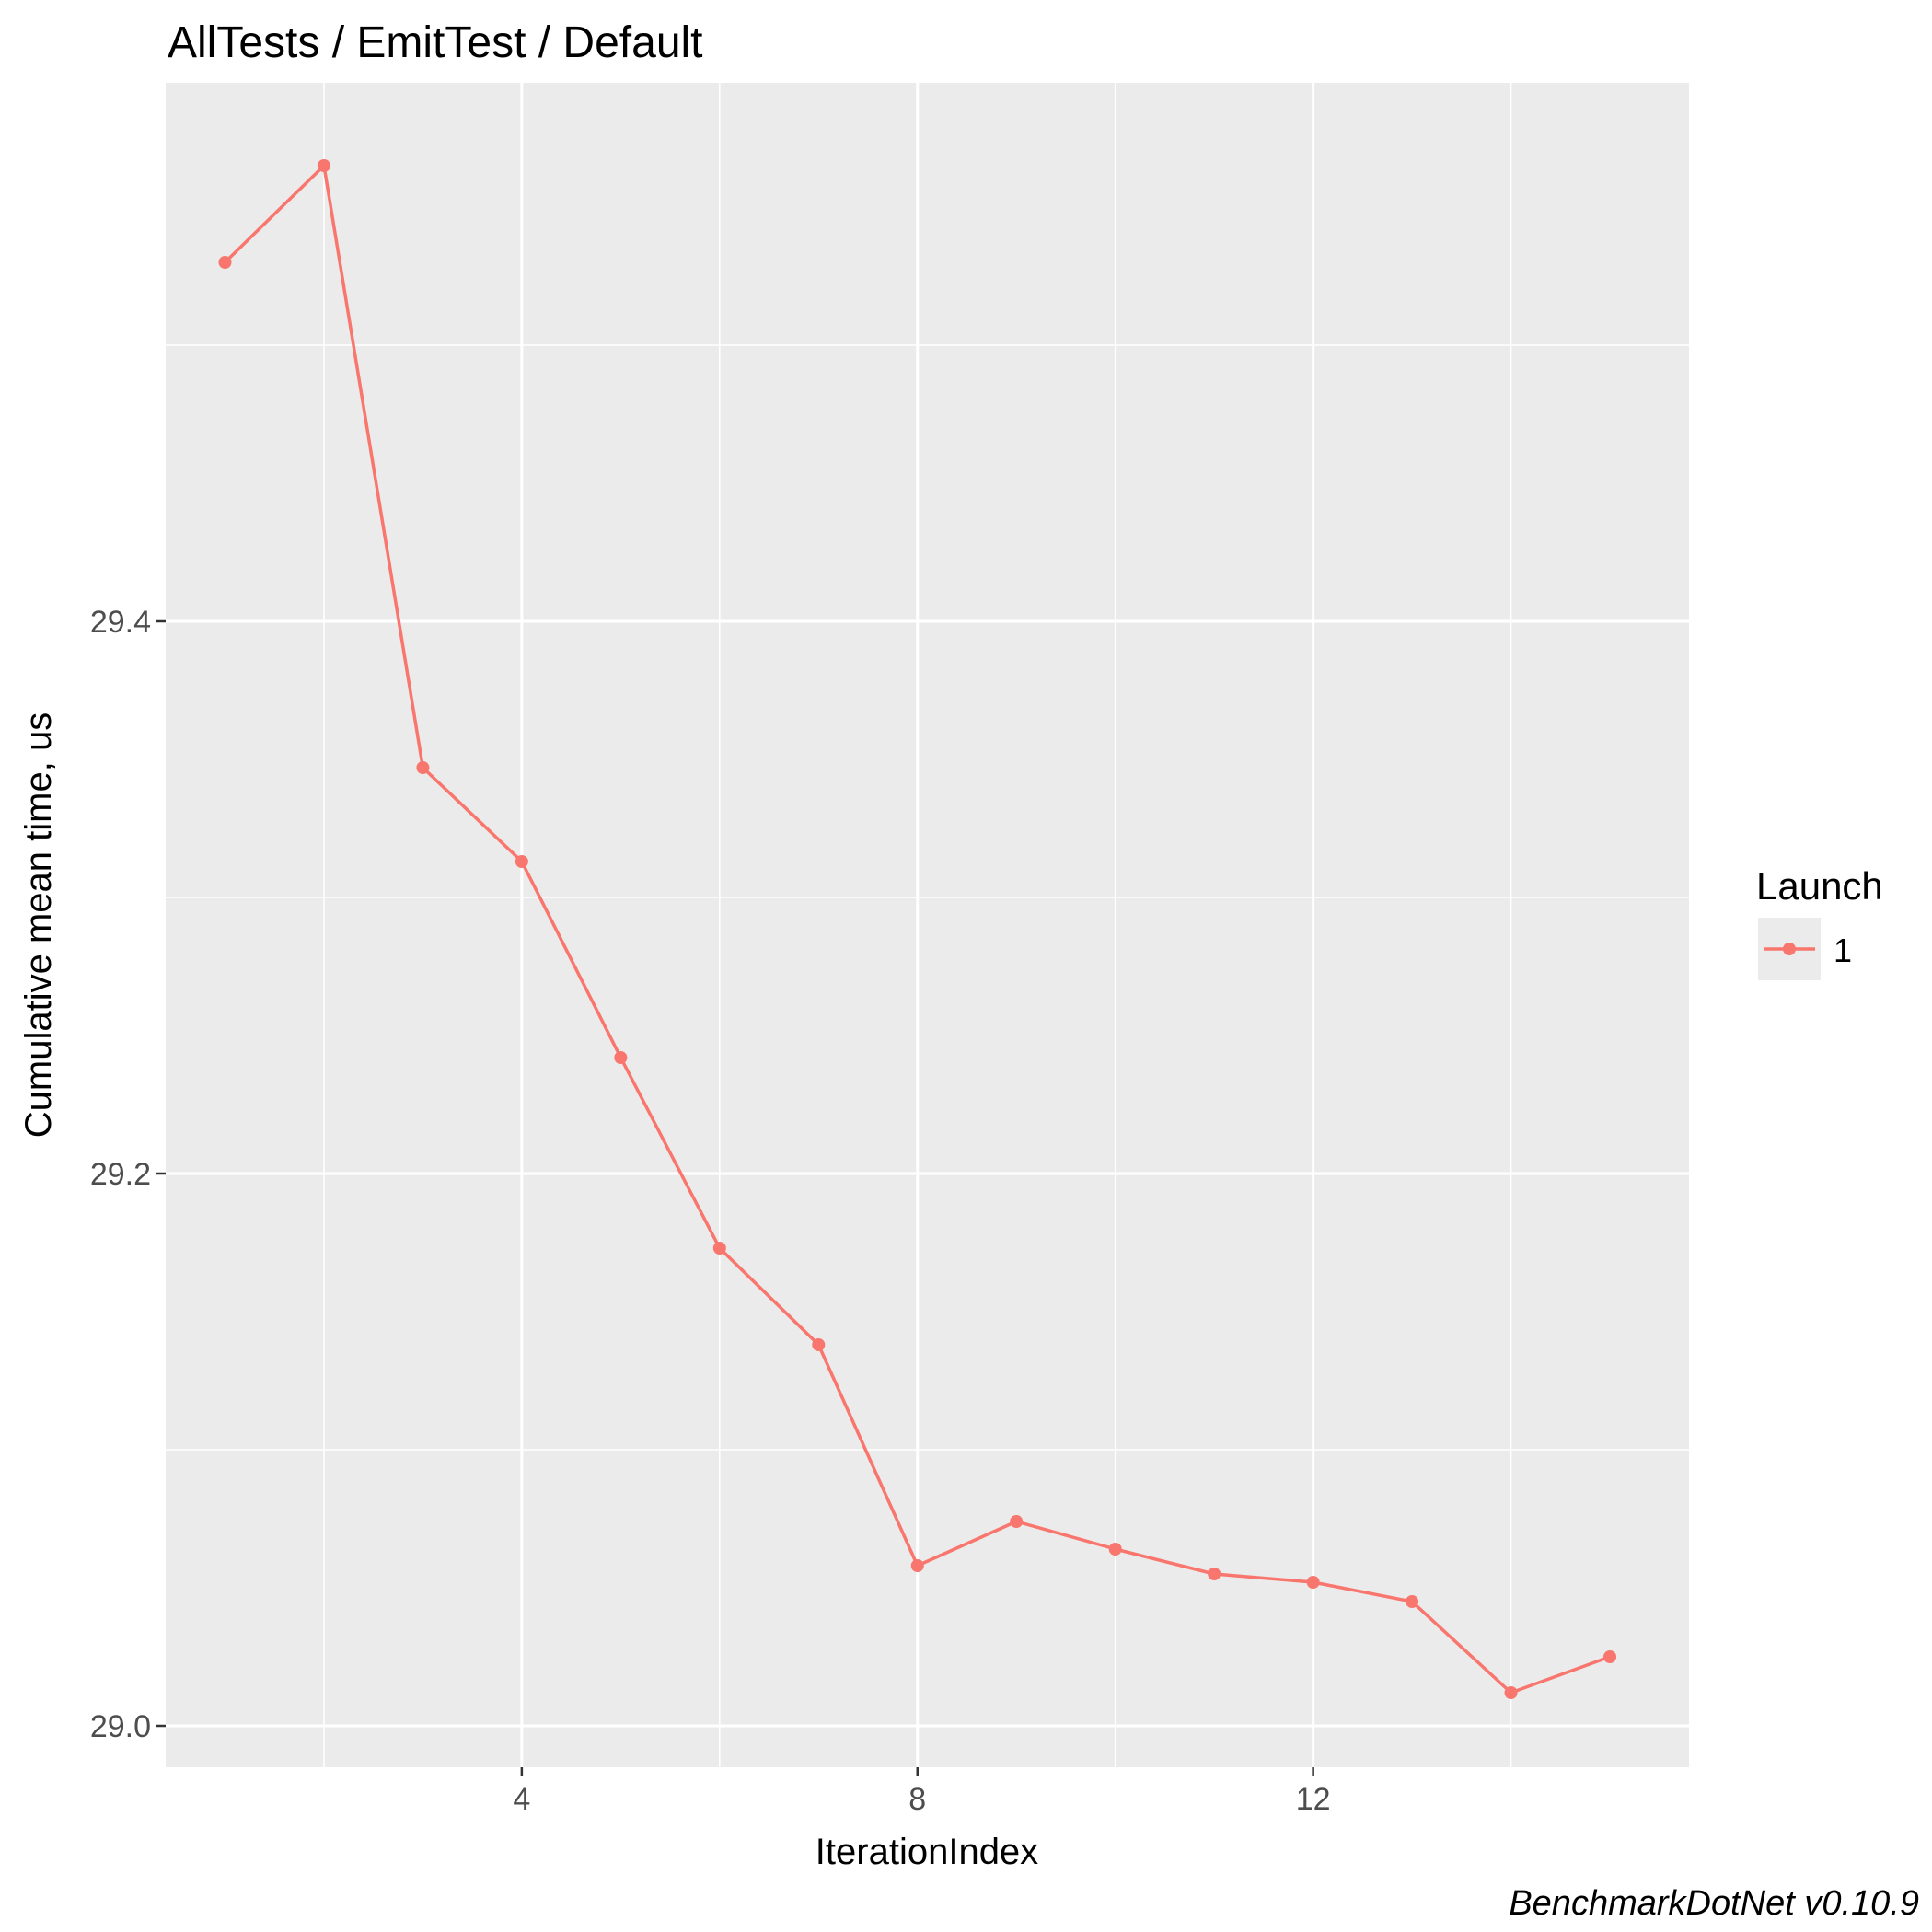 The width and height of the screenshot is (1932, 1932). Describe the element at coordinates (1313, 1800) in the screenshot. I see `x-tick-label: 12` at that location.